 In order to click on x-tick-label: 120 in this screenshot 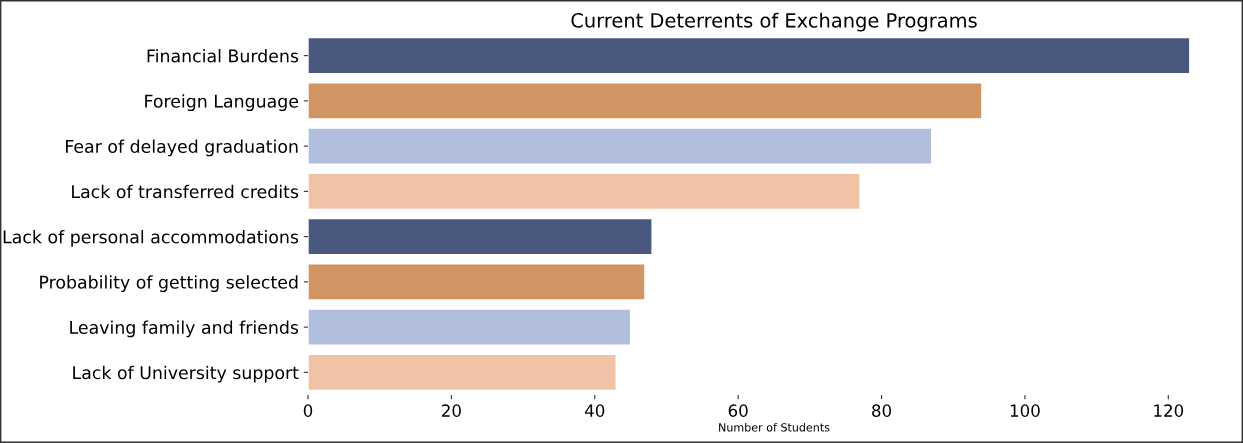, I will do `click(1169, 410)`.